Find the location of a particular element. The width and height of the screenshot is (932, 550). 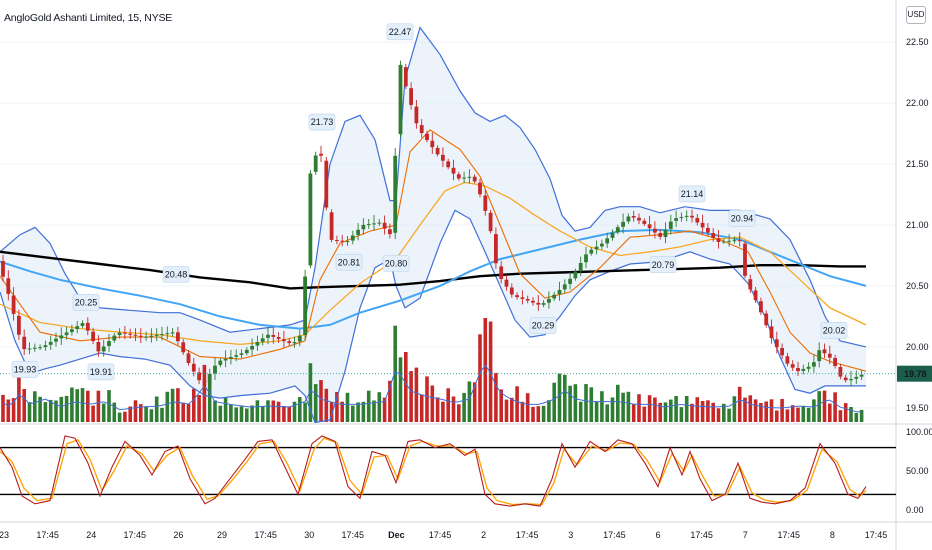

stoch-tick-label: 100.00 is located at coordinates (919, 432).